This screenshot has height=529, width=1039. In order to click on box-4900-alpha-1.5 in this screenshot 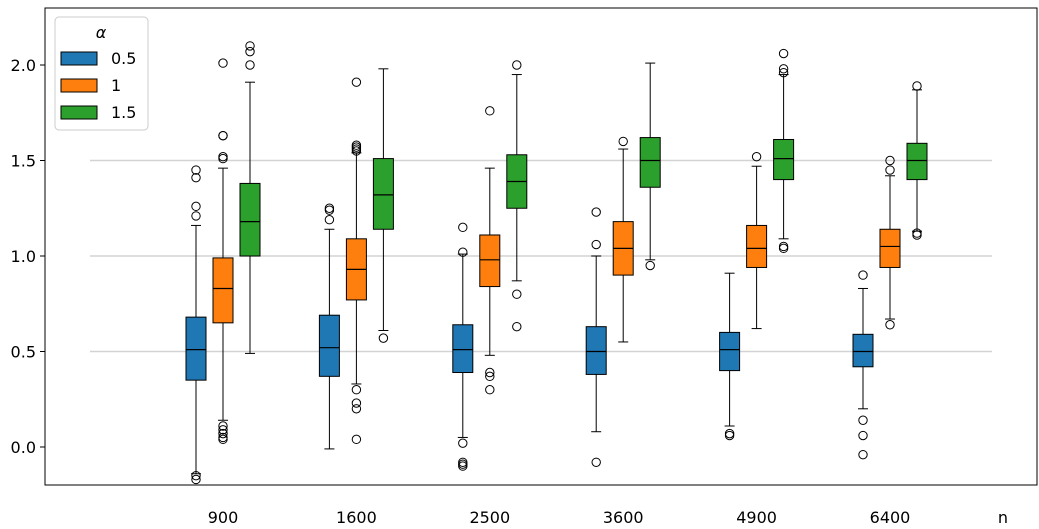, I will do `click(784, 151)`.